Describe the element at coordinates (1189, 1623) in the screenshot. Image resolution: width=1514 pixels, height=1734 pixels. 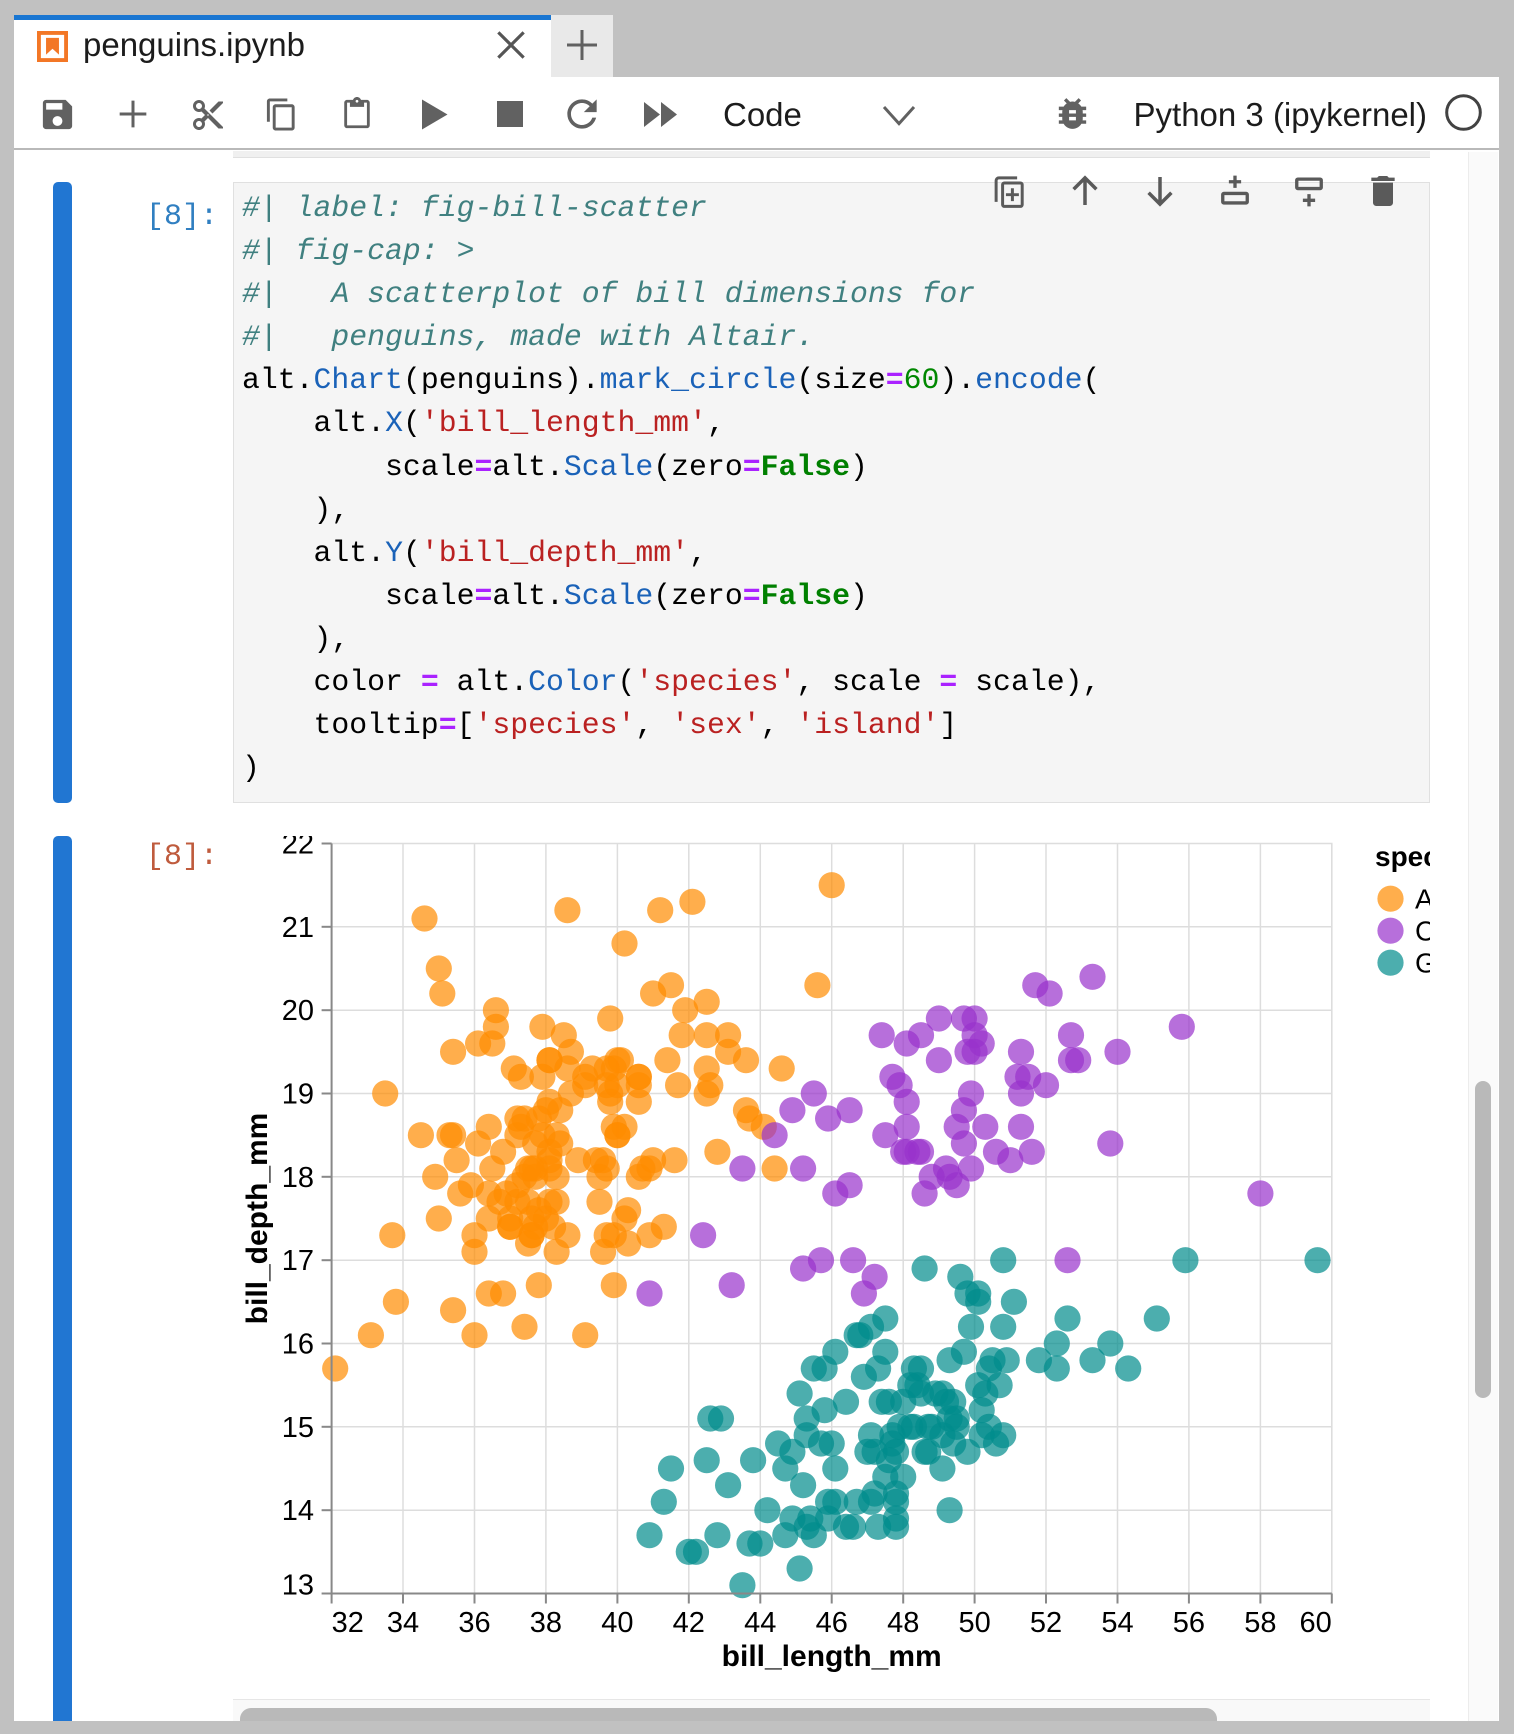
I see `svg-text: 56` at that location.